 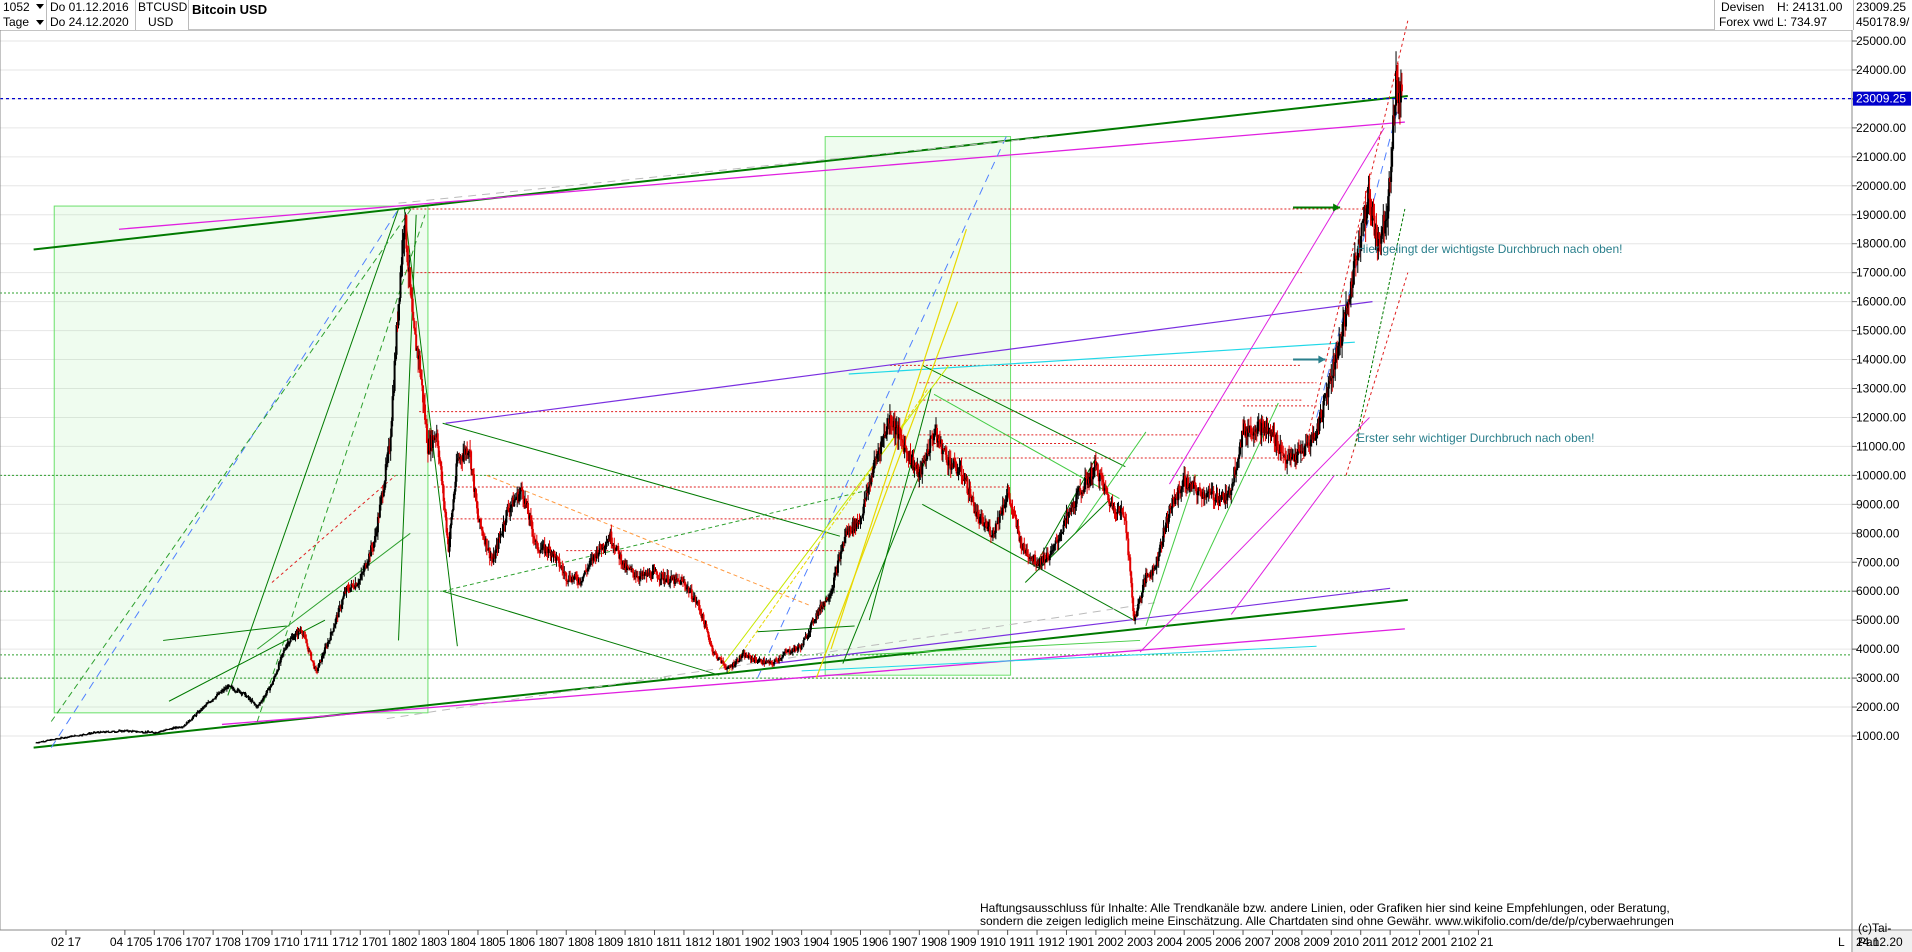 I want to click on chart-title: Bitcoin USD, so click(x=230, y=9).